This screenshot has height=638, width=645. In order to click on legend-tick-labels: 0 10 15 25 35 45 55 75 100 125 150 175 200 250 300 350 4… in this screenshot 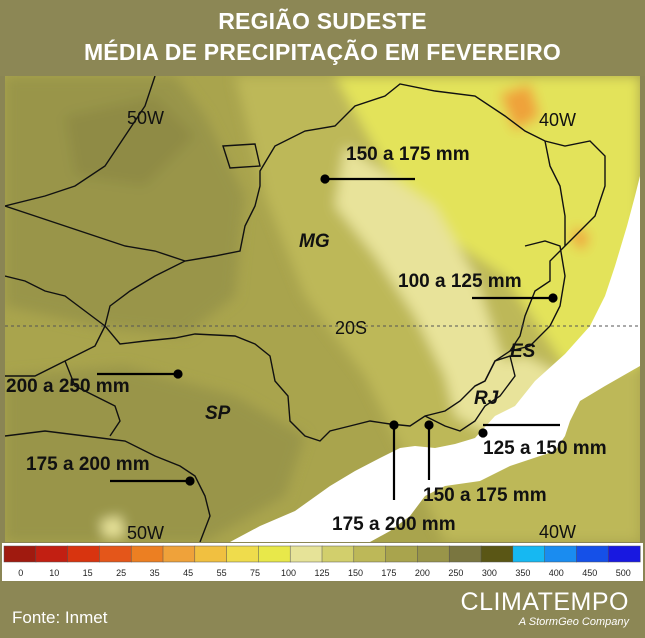, I will do `click(324, 573)`.